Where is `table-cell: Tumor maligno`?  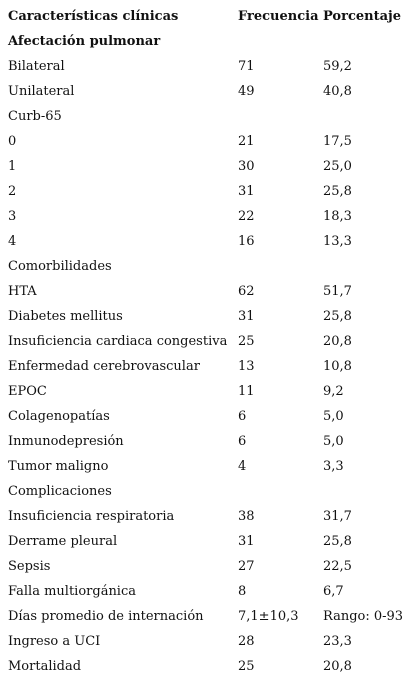 table-cell: Tumor maligno is located at coordinates (58, 466).